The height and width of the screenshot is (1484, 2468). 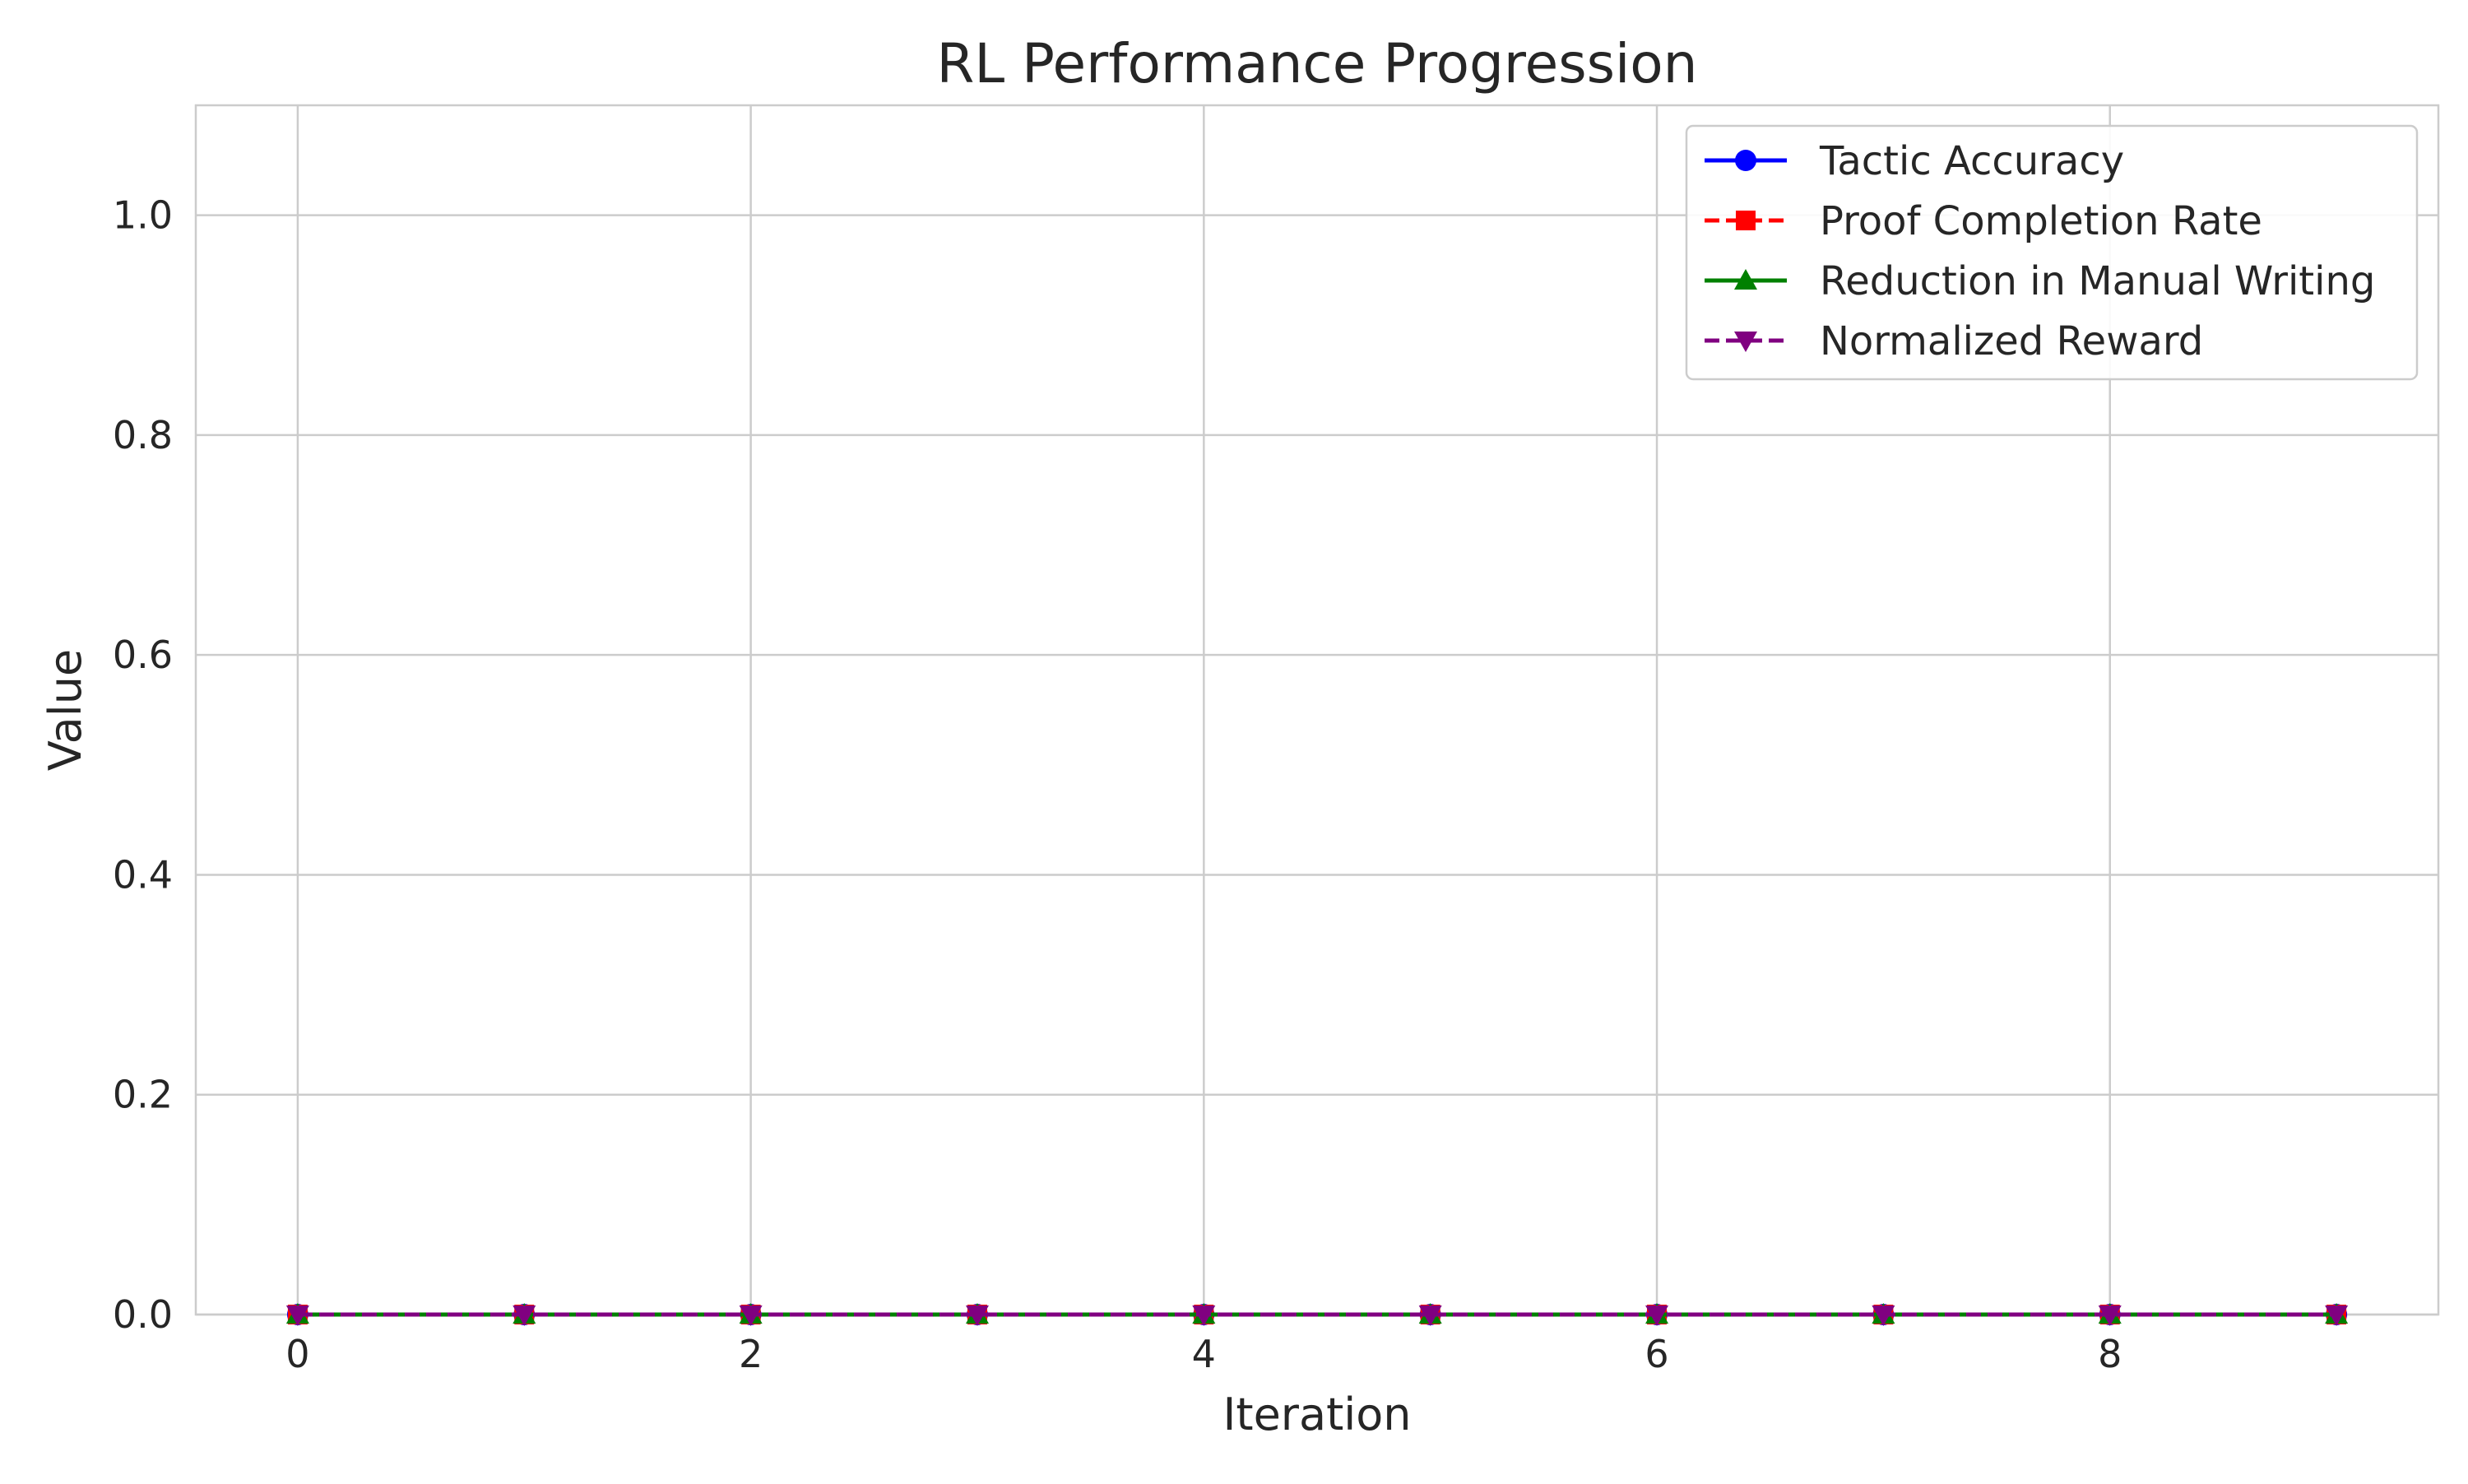 What do you see at coordinates (2011, 341) in the screenshot?
I see `legend-label: Normalized Reward` at bounding box center [2011, 341].